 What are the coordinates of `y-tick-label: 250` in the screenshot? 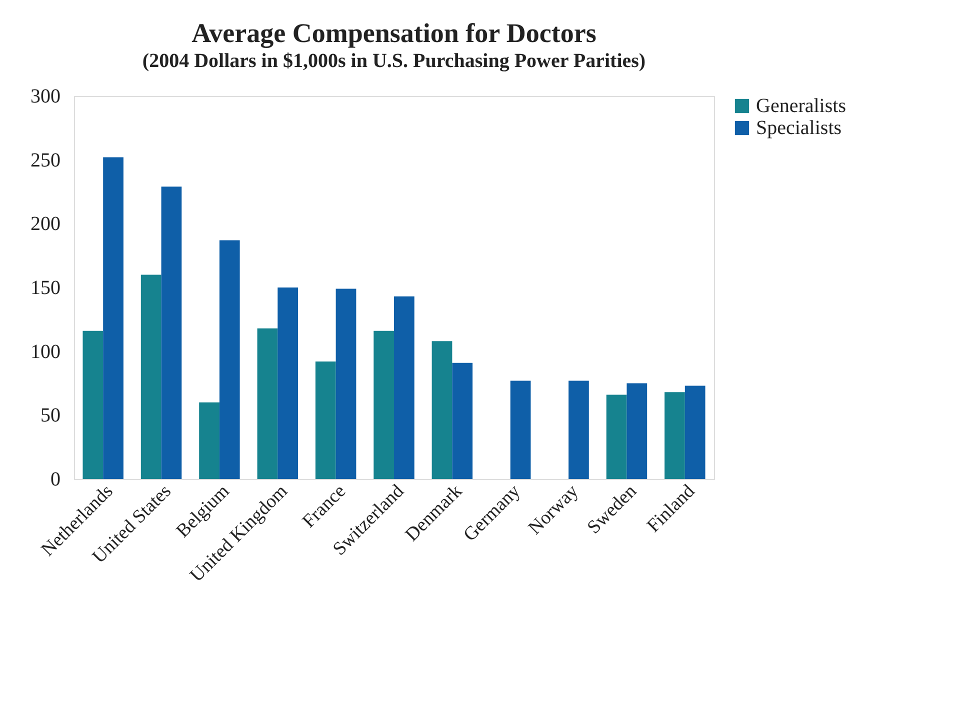 It's located at (45, 160).